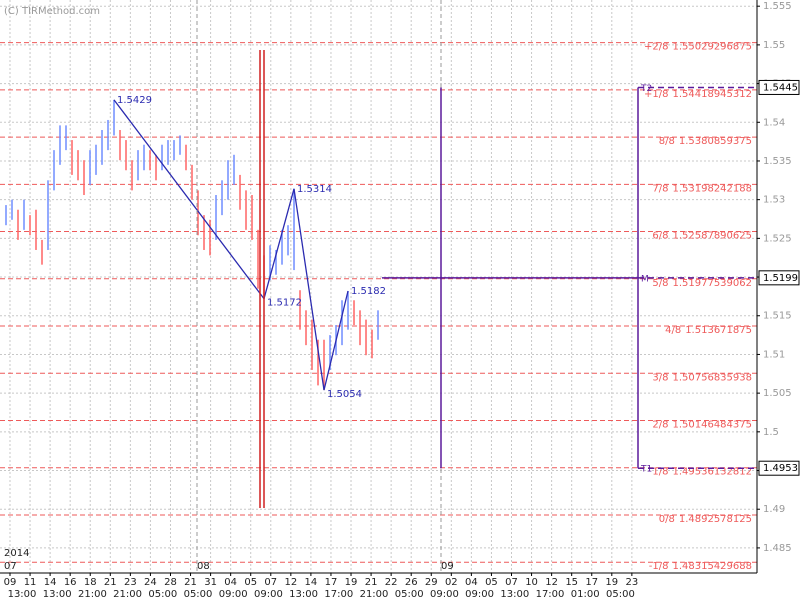  Describe the element at coordinates (774, 509) in the screenshot. I see `y-tick-label: 1.49` at that location.